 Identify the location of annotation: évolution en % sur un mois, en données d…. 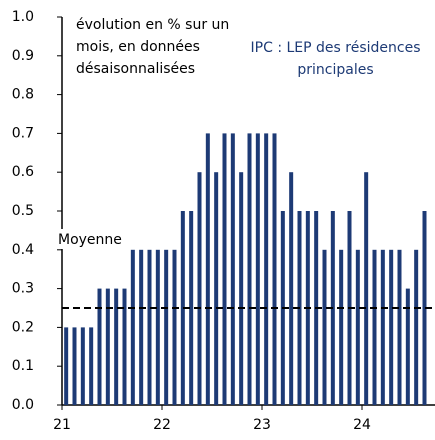
(153, 47).